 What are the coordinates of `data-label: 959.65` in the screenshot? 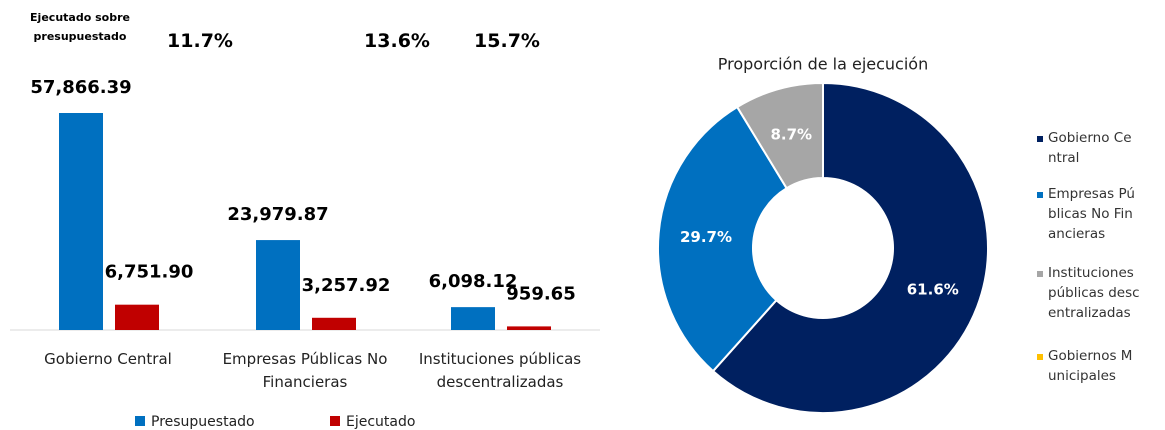 It's located at (540, 293).